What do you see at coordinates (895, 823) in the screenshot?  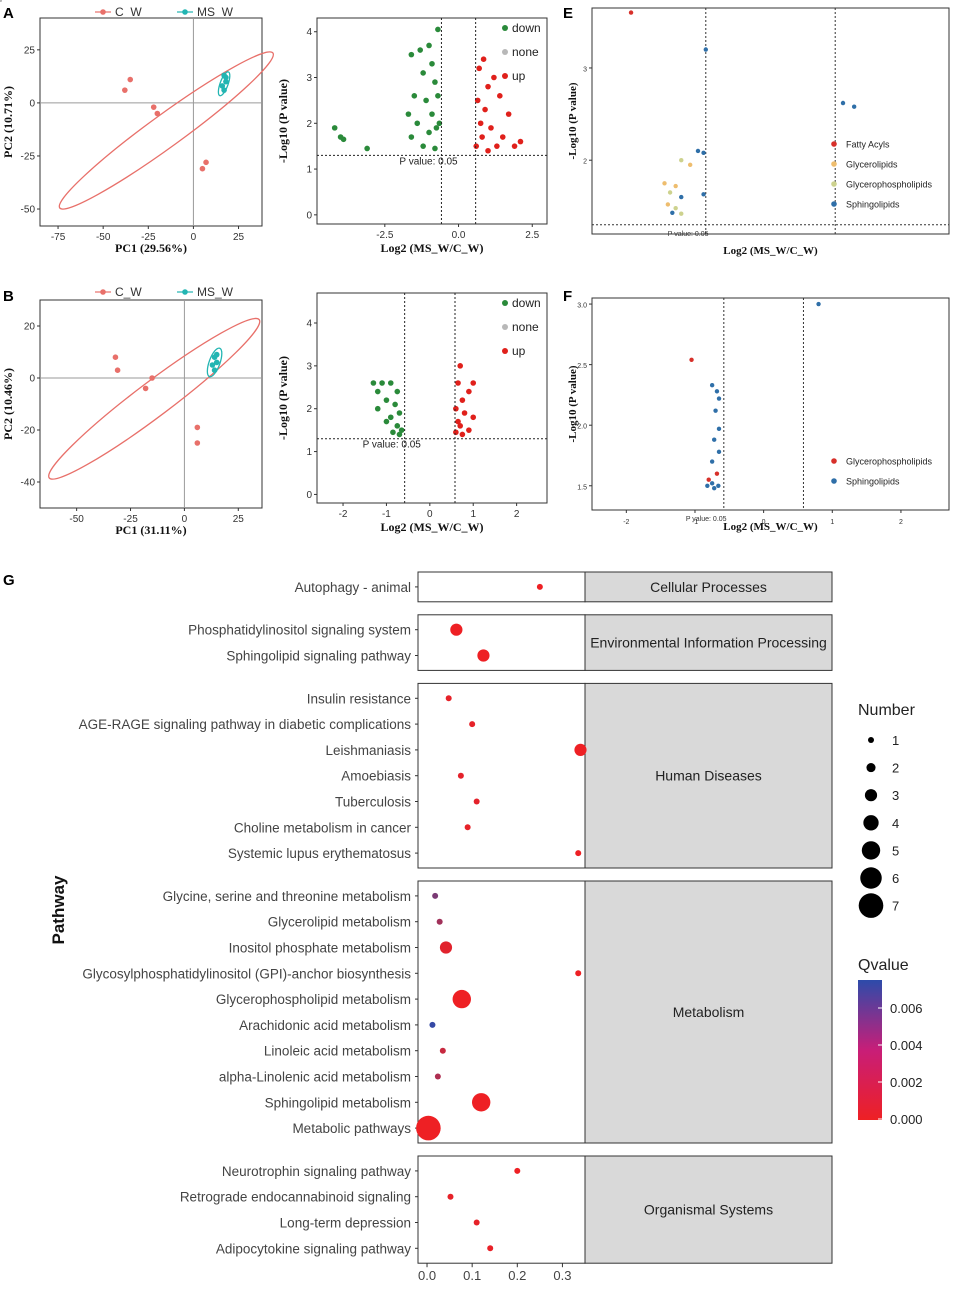 I see `size-legend-label: 4` at bounding box center [895, 823].